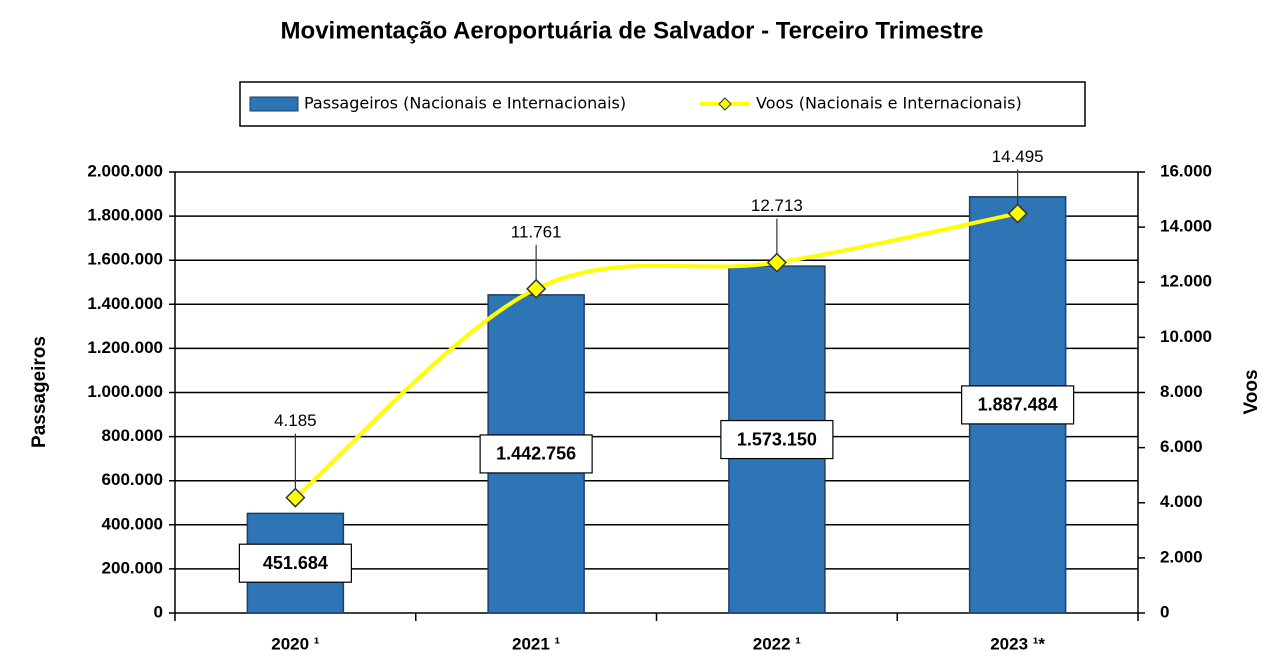  What do you see at coordinates (777, 643) in the screenshot?
I see `x-tick-label: 2022 ¹` at bounding box center [777, 643].